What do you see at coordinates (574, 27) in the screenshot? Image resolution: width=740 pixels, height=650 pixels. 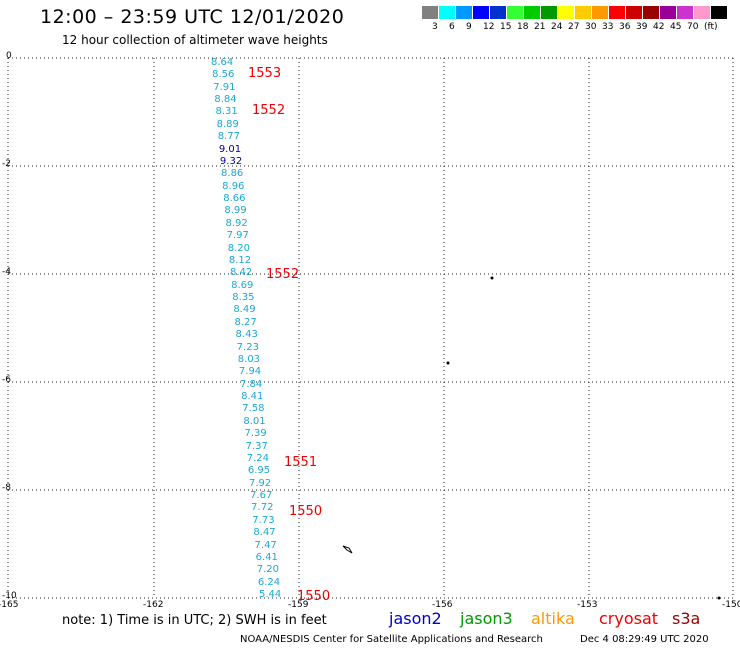 I see `legend-label: 27` at bounding box center [574, 27].